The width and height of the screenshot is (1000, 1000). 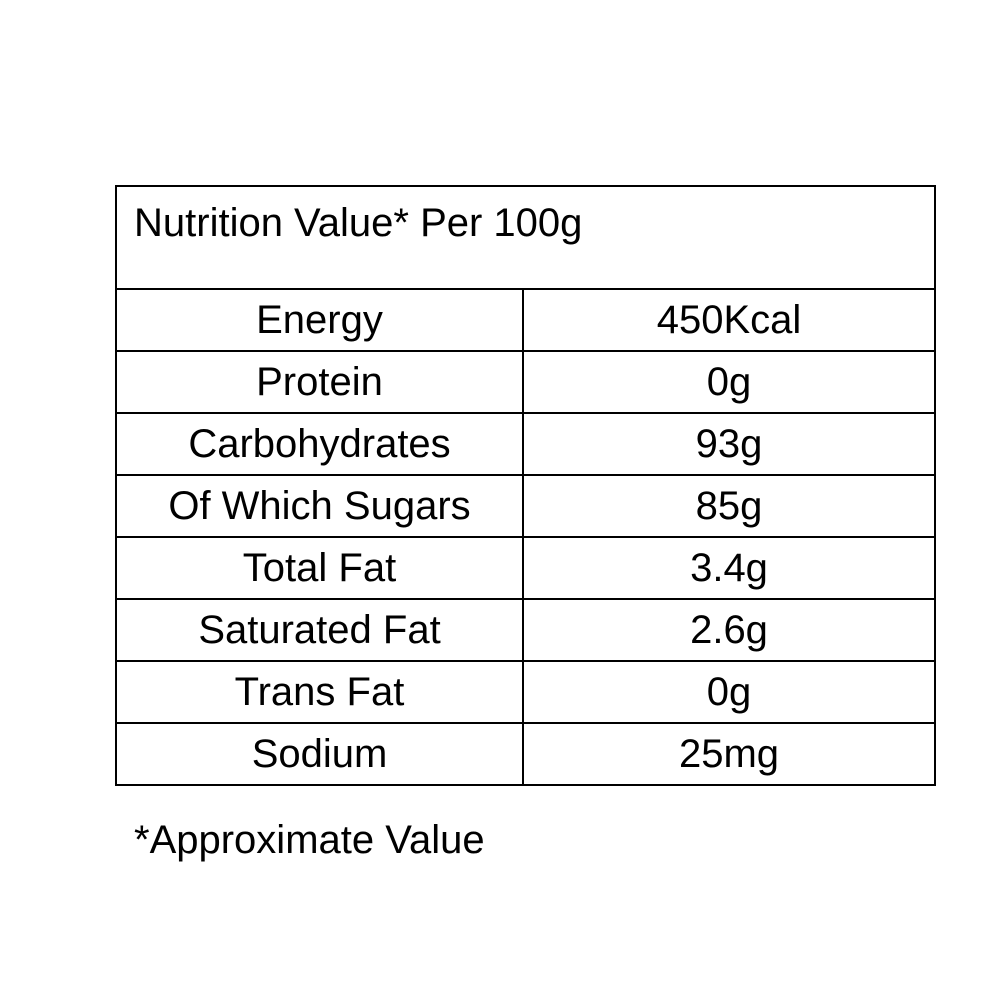 I want to click on nutrient-name: Protein, so click(x=319, y=382).